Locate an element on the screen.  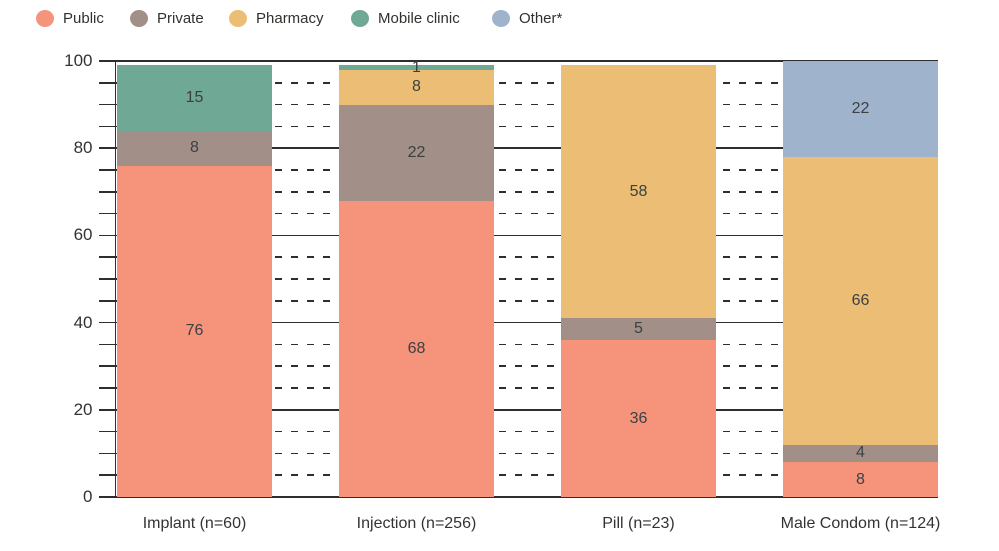
legend-label: Public is located at coordinates (83, 18).